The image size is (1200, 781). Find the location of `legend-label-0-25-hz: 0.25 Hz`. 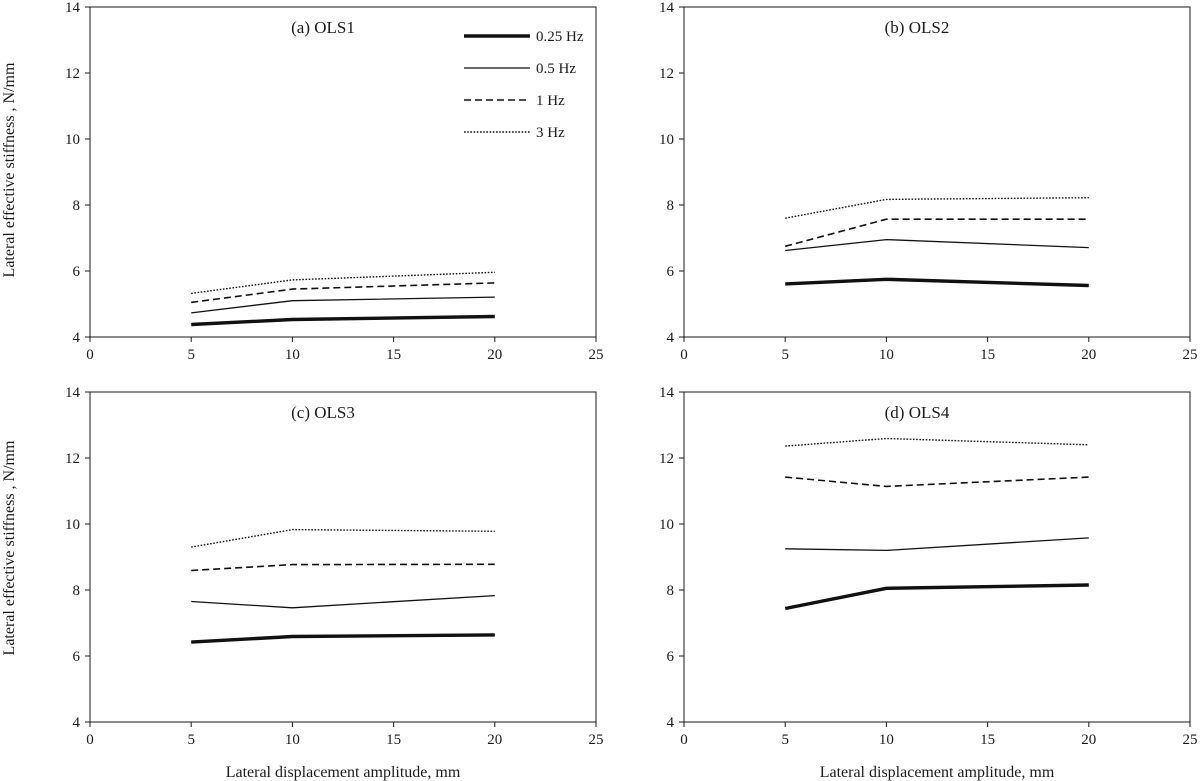

legend-label-0-25-hz: 0.25 Hz is located at coordinates (560, 37).